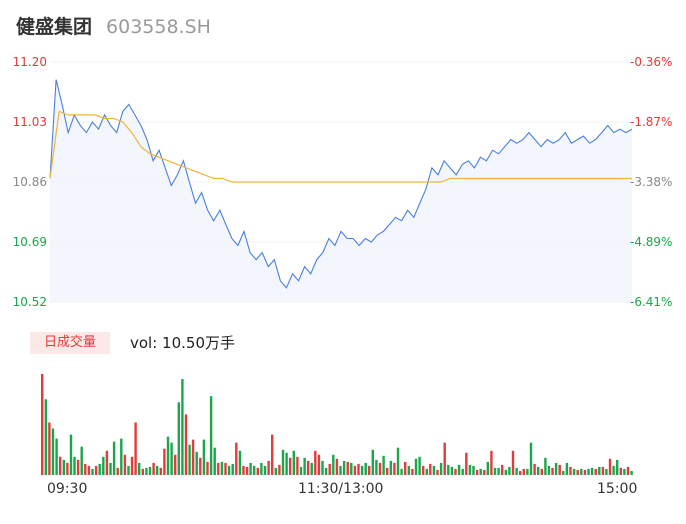  What do you see at coordinates (113, 26) in the screenshot?
I see `chart-header: 健盛集团 603558.SH` at bounding box center [113, 26].